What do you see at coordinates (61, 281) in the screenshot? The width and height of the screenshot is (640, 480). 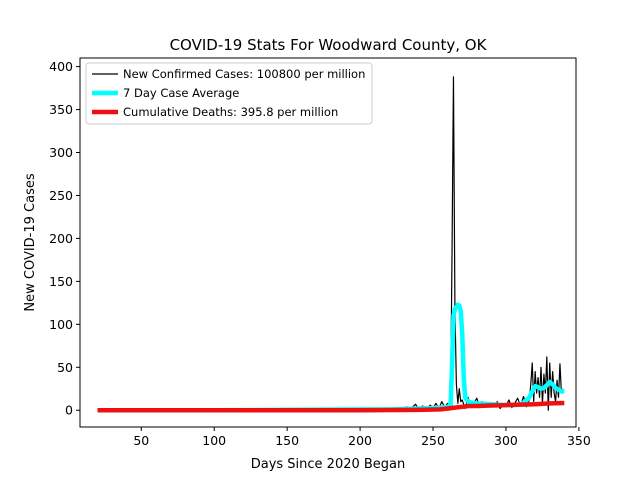 I see `y-tick-label: 150` at bounding box center [61, 281].